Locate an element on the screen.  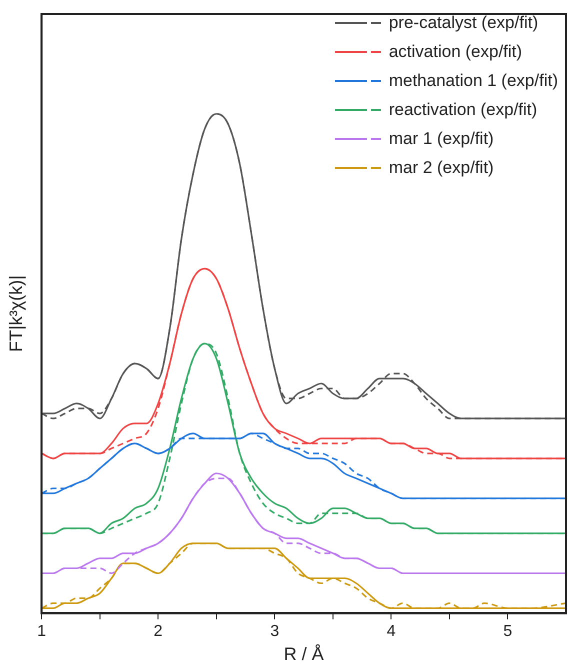
legend-label: reactivation (exp/fit) is located at coordinates (463, 110).